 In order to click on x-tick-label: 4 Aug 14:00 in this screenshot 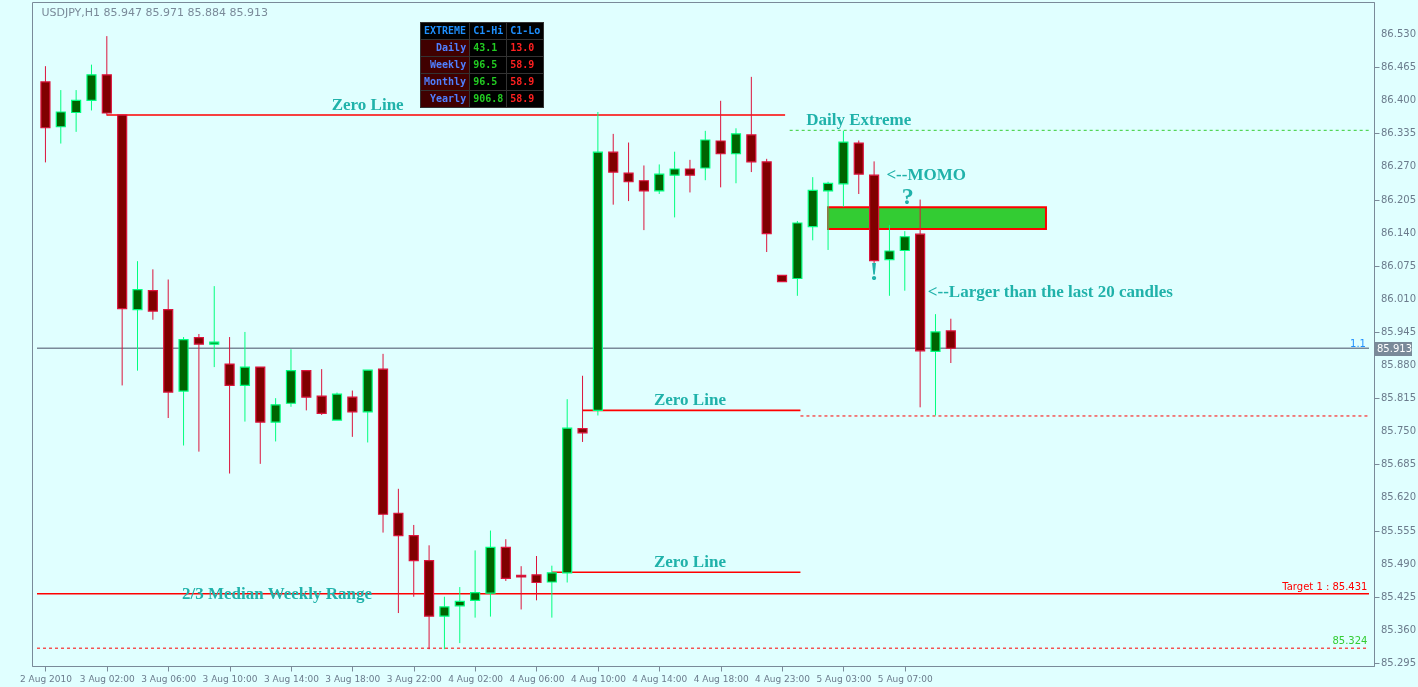, I will do `click(660, 678)`.